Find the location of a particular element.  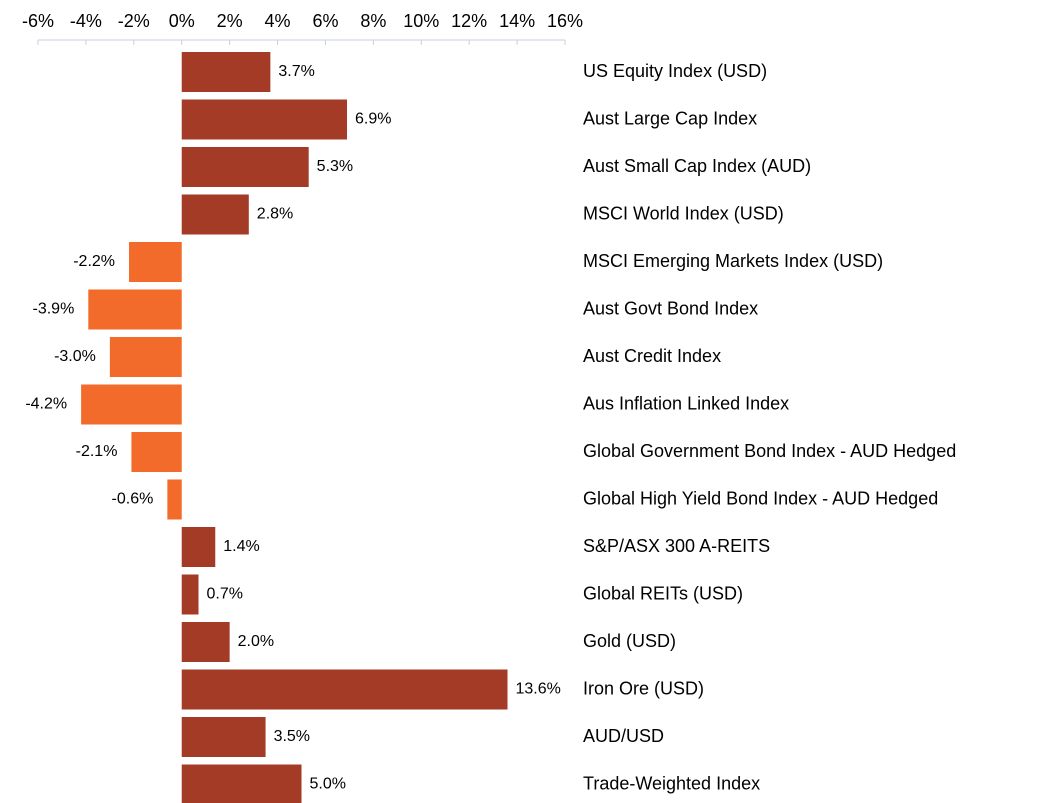

x-tick-label: -6% is located at coordinates (38, 21).